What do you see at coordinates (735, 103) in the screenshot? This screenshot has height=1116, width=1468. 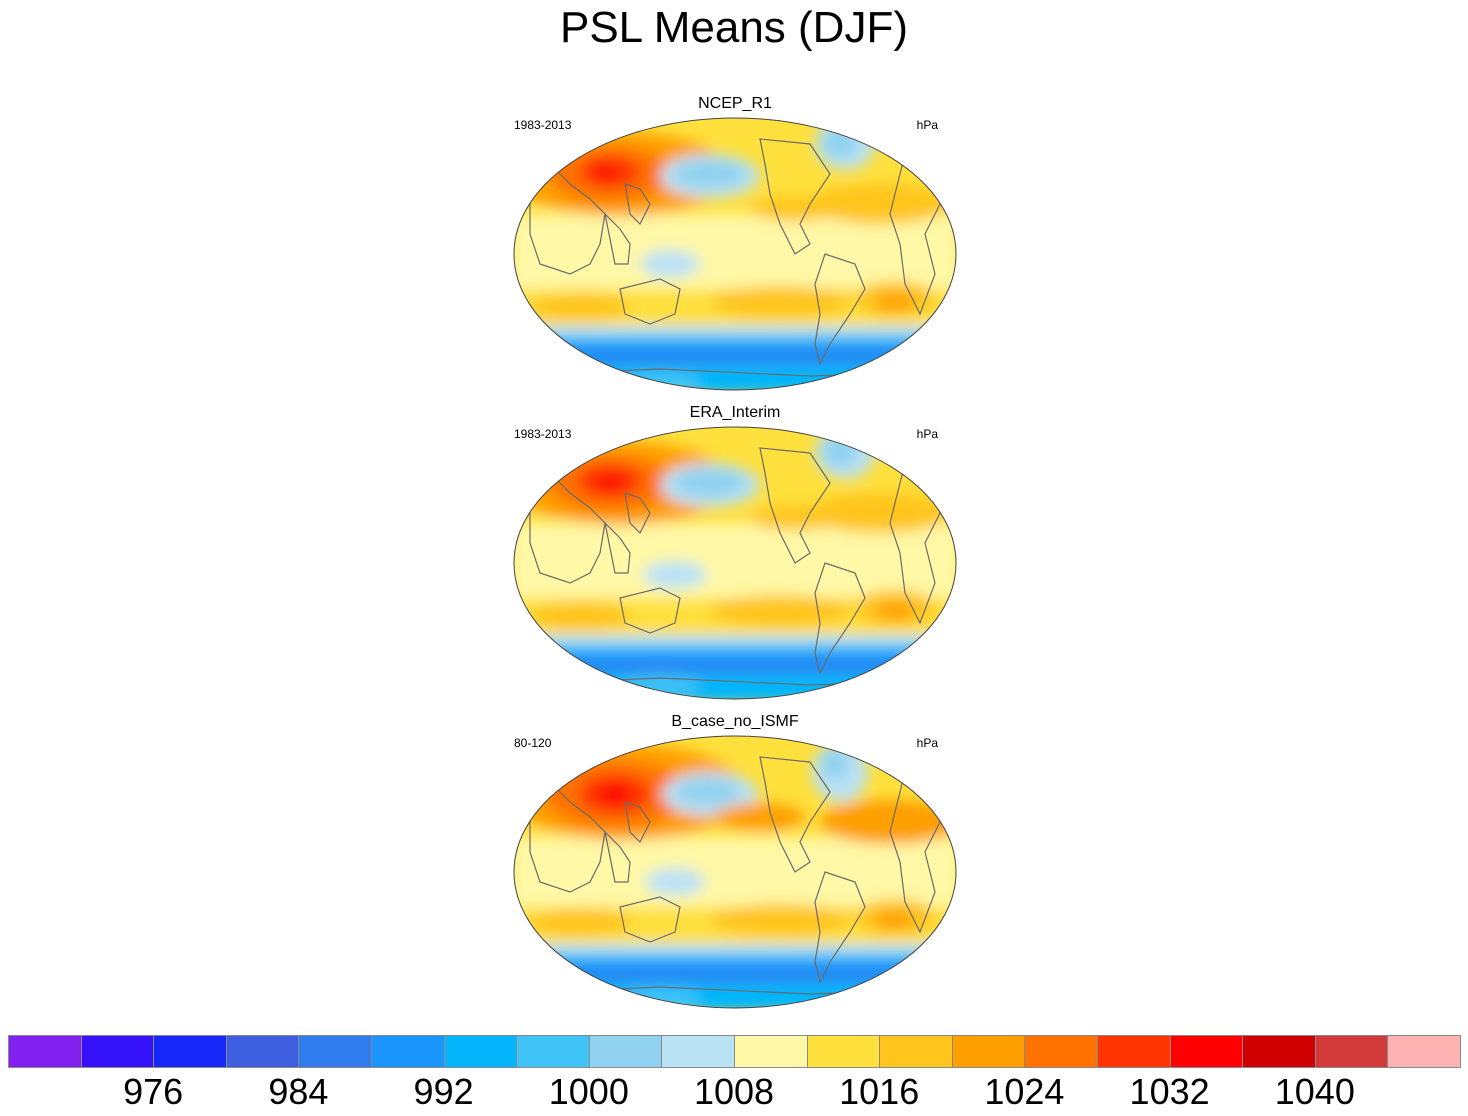 I see `panel-title: NCEP_R1` at bounding box center [735, 103].